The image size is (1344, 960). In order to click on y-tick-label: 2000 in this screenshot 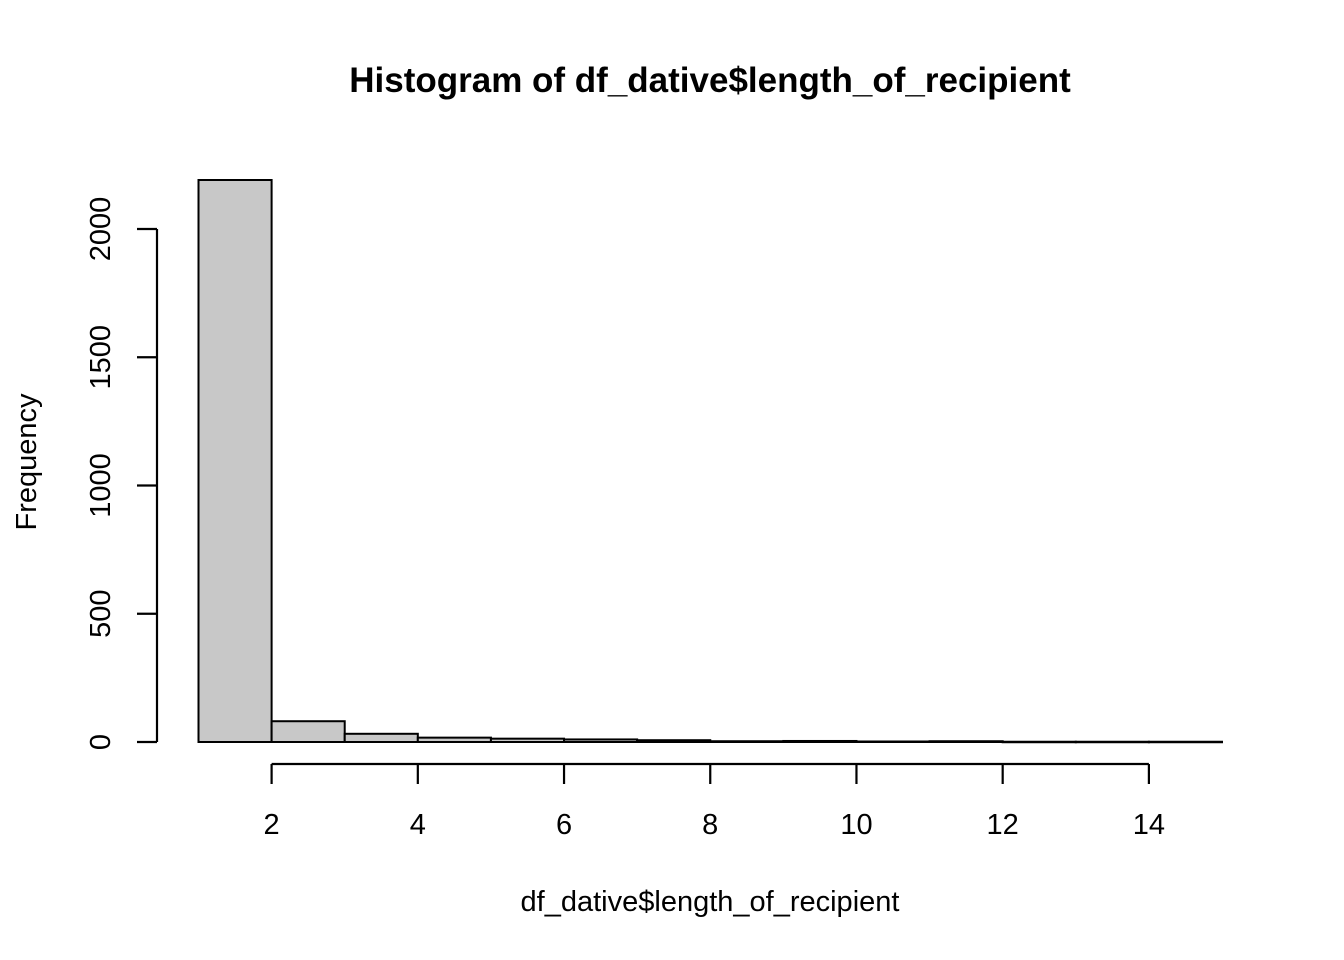, I will do `click(101, 229)`.